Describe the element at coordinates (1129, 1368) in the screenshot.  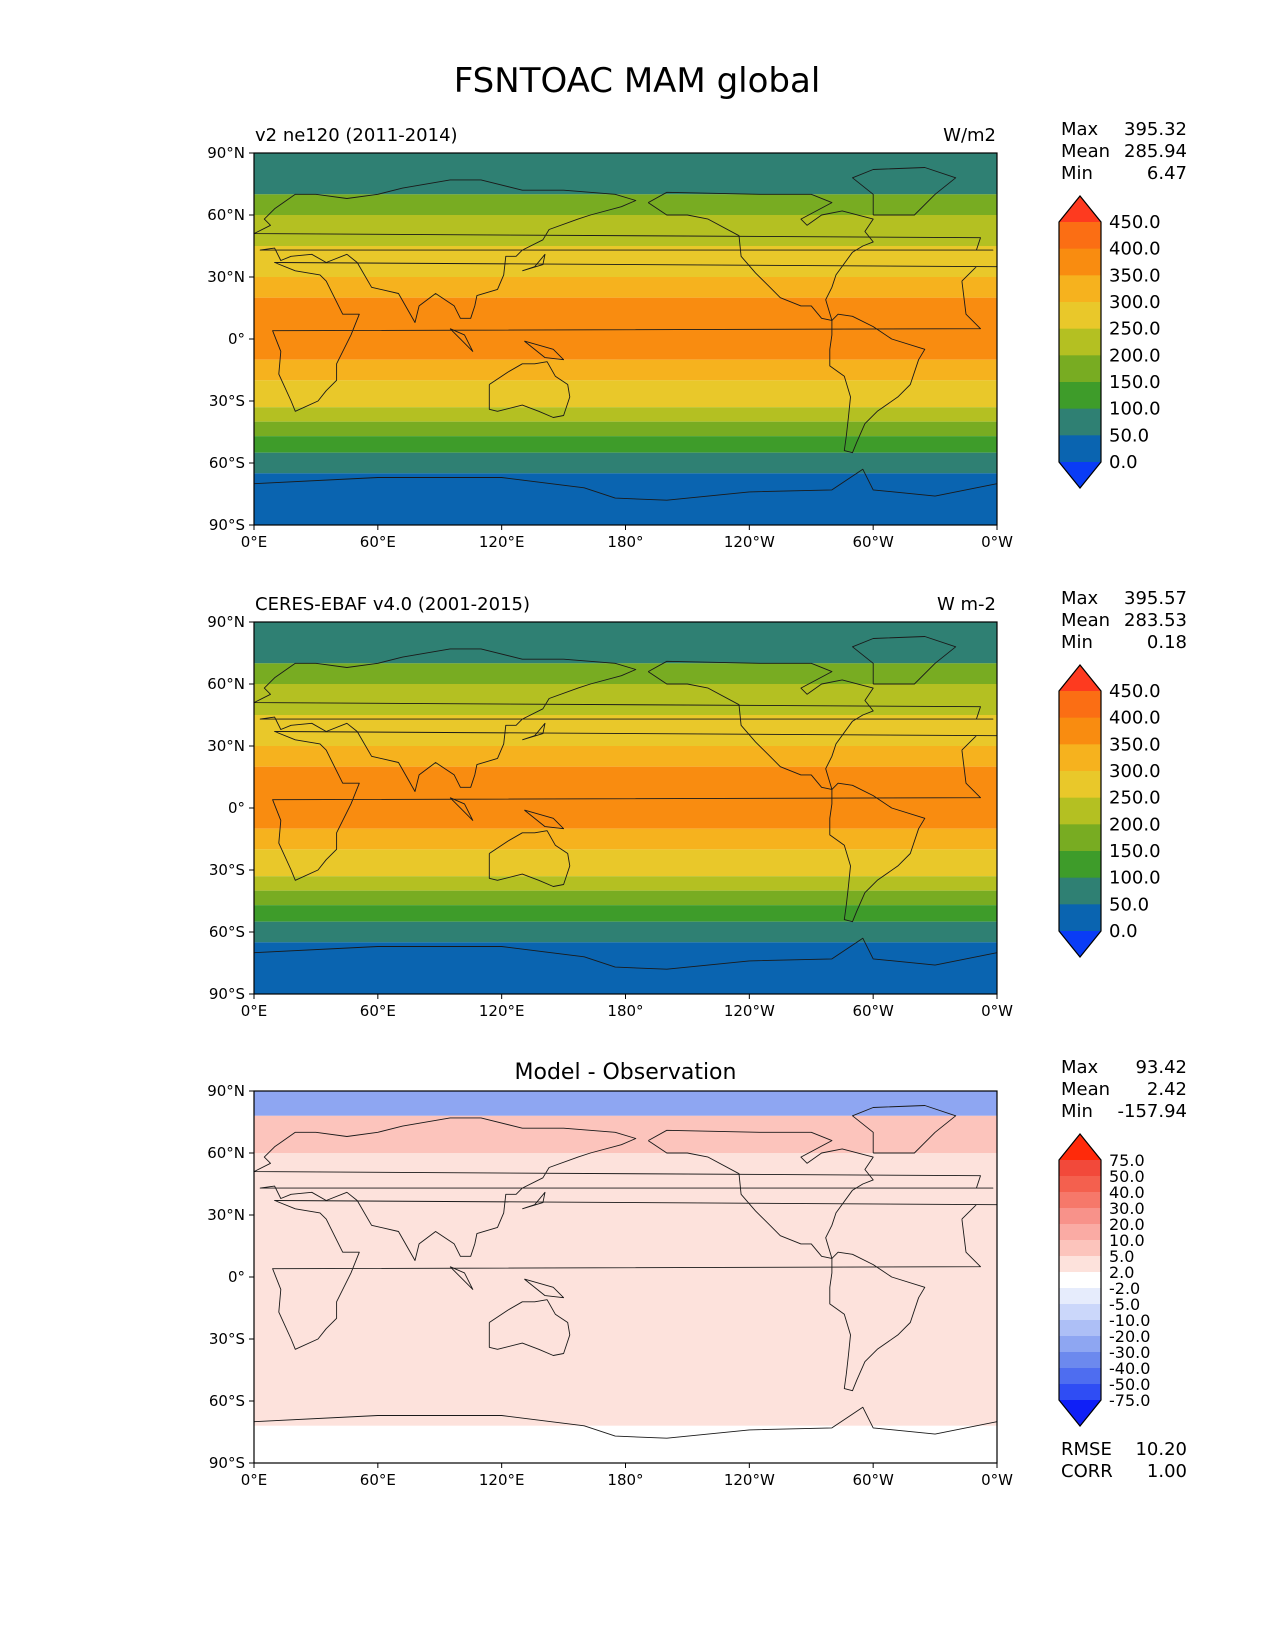
I see `colorbar-label: -40.0` at that location.